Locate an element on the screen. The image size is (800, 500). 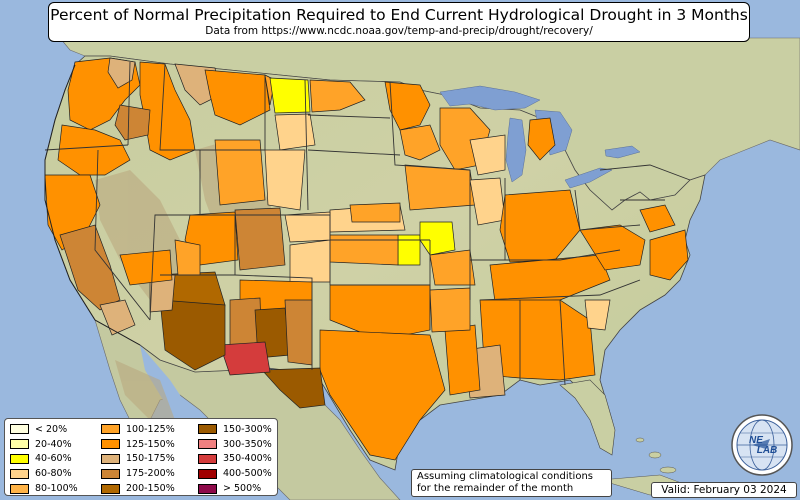
legend-label: 400-500% is located at coordinates (247, 474).